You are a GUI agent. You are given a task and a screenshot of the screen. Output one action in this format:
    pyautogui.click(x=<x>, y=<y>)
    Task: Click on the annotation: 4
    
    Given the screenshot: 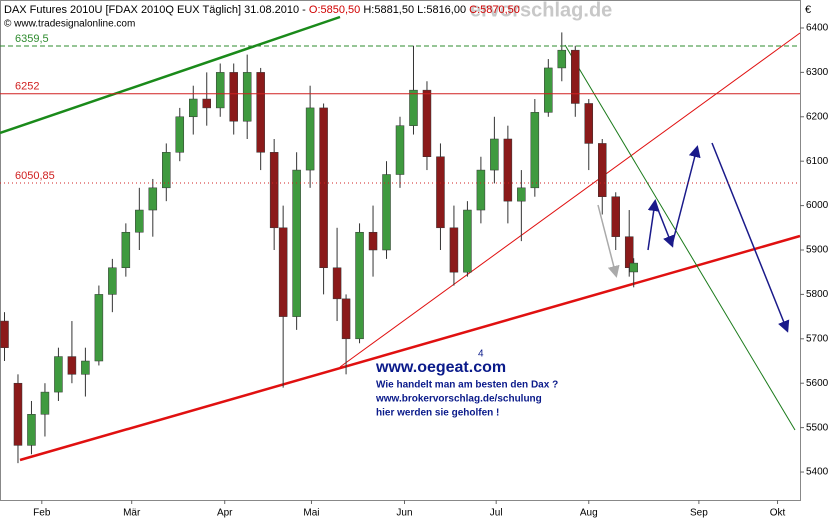 What is the action you would take?
    pyautogui.click(x=481, y=354)
    